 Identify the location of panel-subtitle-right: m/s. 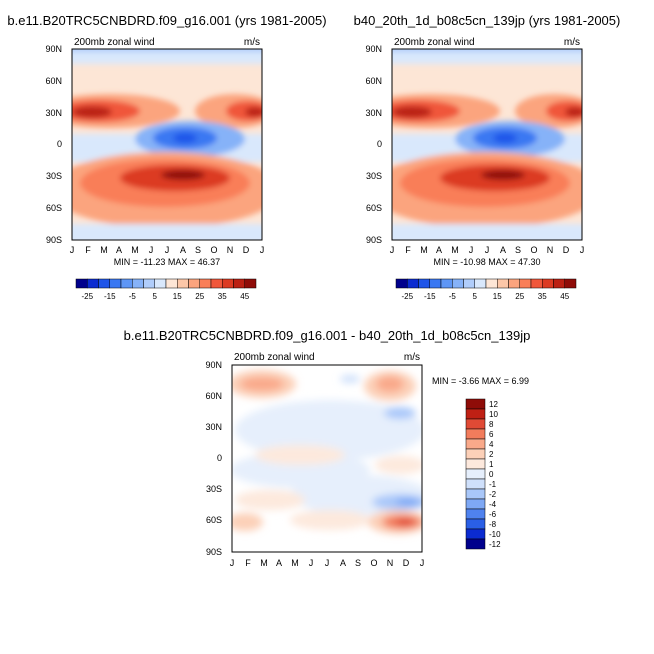
(412, 357).